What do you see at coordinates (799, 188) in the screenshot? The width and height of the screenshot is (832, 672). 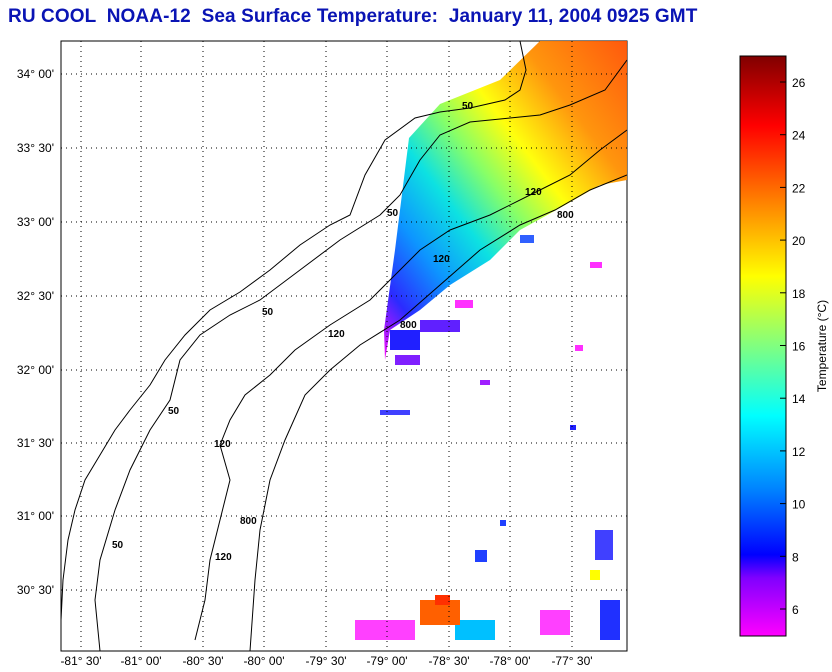 I see `colorbar-tick-label: 22` at bounding box center [799, 188].